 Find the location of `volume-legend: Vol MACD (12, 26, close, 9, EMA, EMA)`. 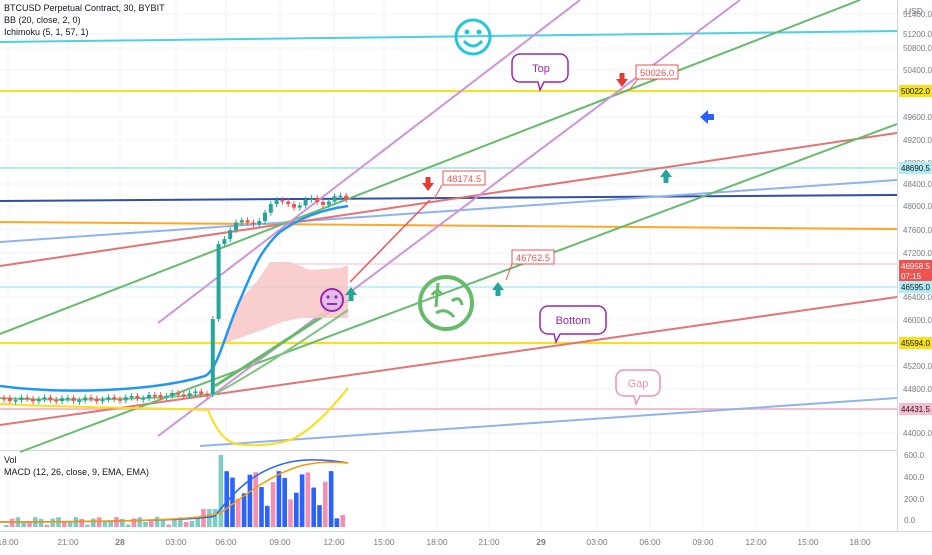

volume-legend: Vol MACD (12, 26, close, 9, EMA, EMA) is located at coordinates (76, 466).